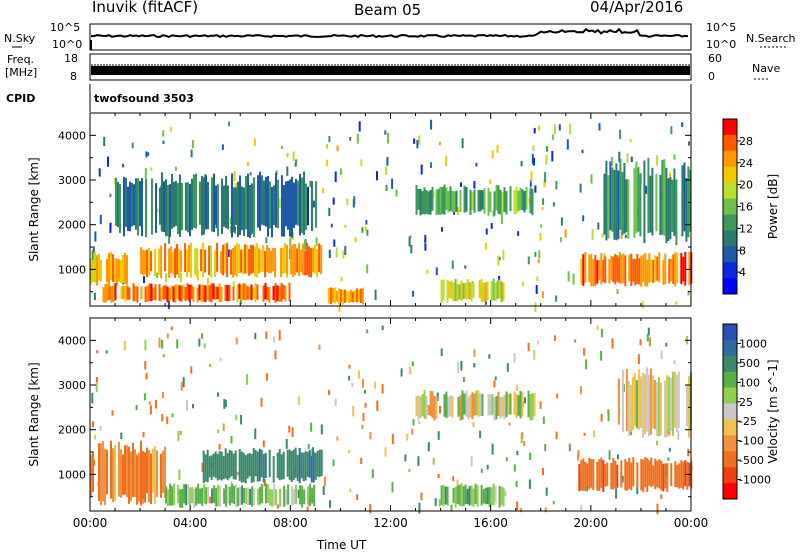 This screenshot has height=554, width=800. Describe the element at coordinates (490, 523) in the screenshot. I see `x-tick-label: 16:00` at that location.